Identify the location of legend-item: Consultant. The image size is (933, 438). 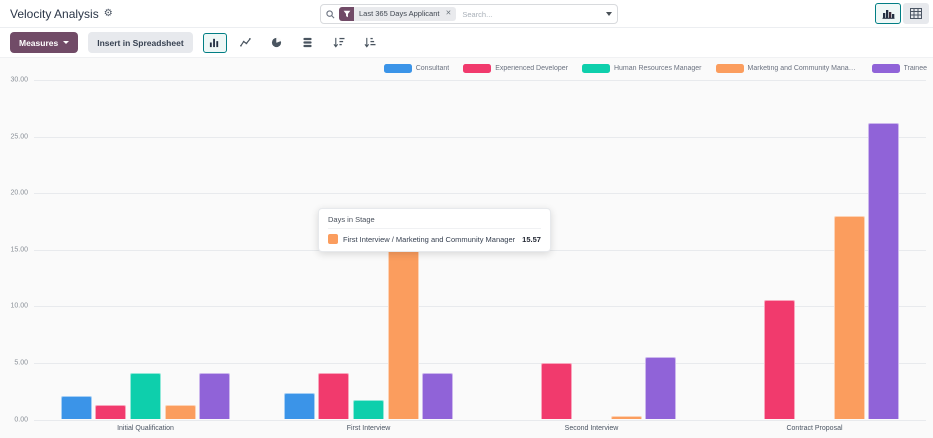
(416, 68).